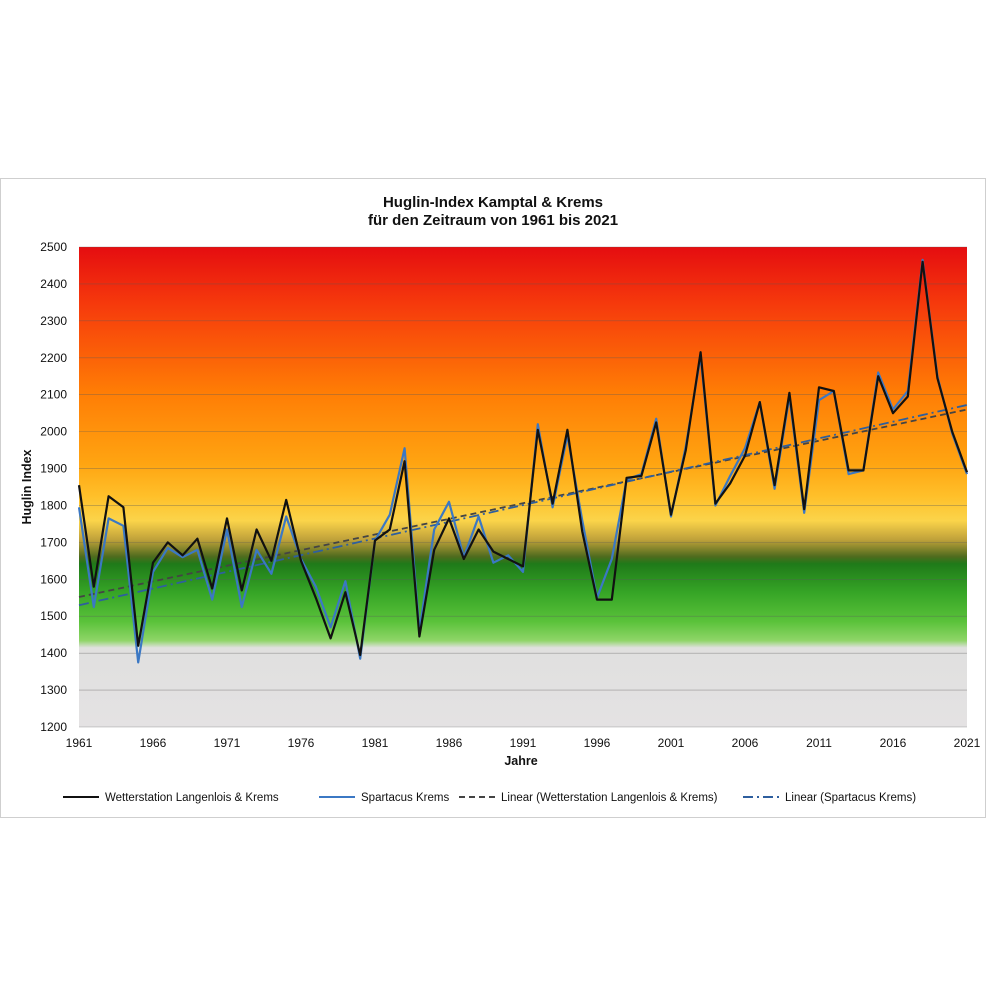 The image size is (1000, 1000). Describe the element at coordinates (53, 469) in the screenshot. I see `y-tick-label: 1900` at that location.